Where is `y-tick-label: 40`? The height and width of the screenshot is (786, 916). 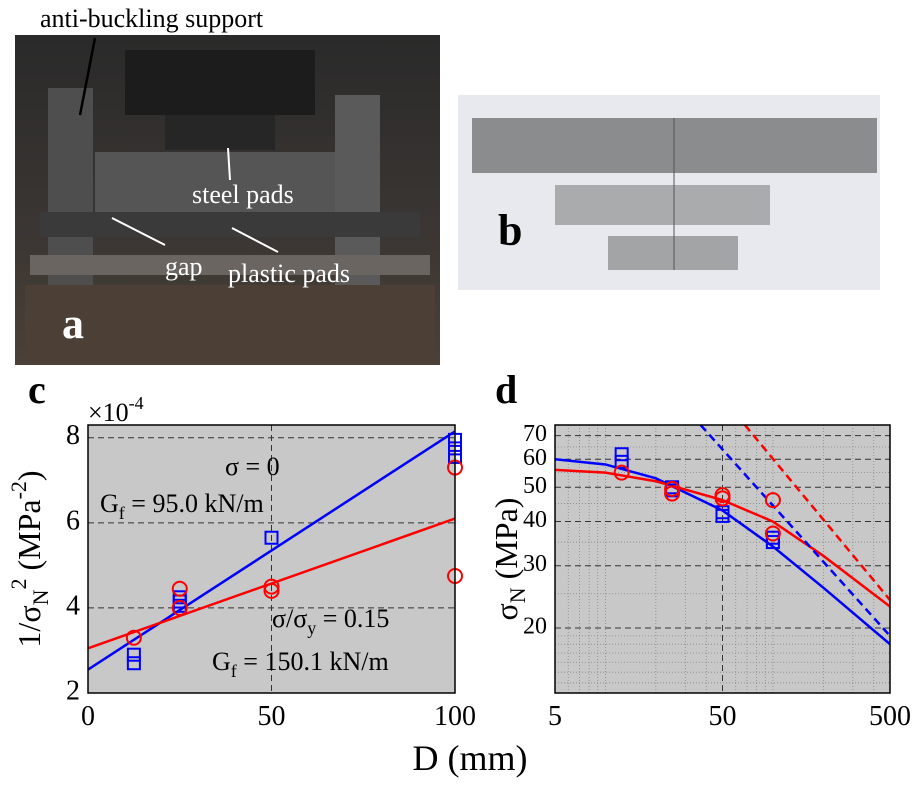 y-tick-label: 40 is located at coordinates (535, 520).